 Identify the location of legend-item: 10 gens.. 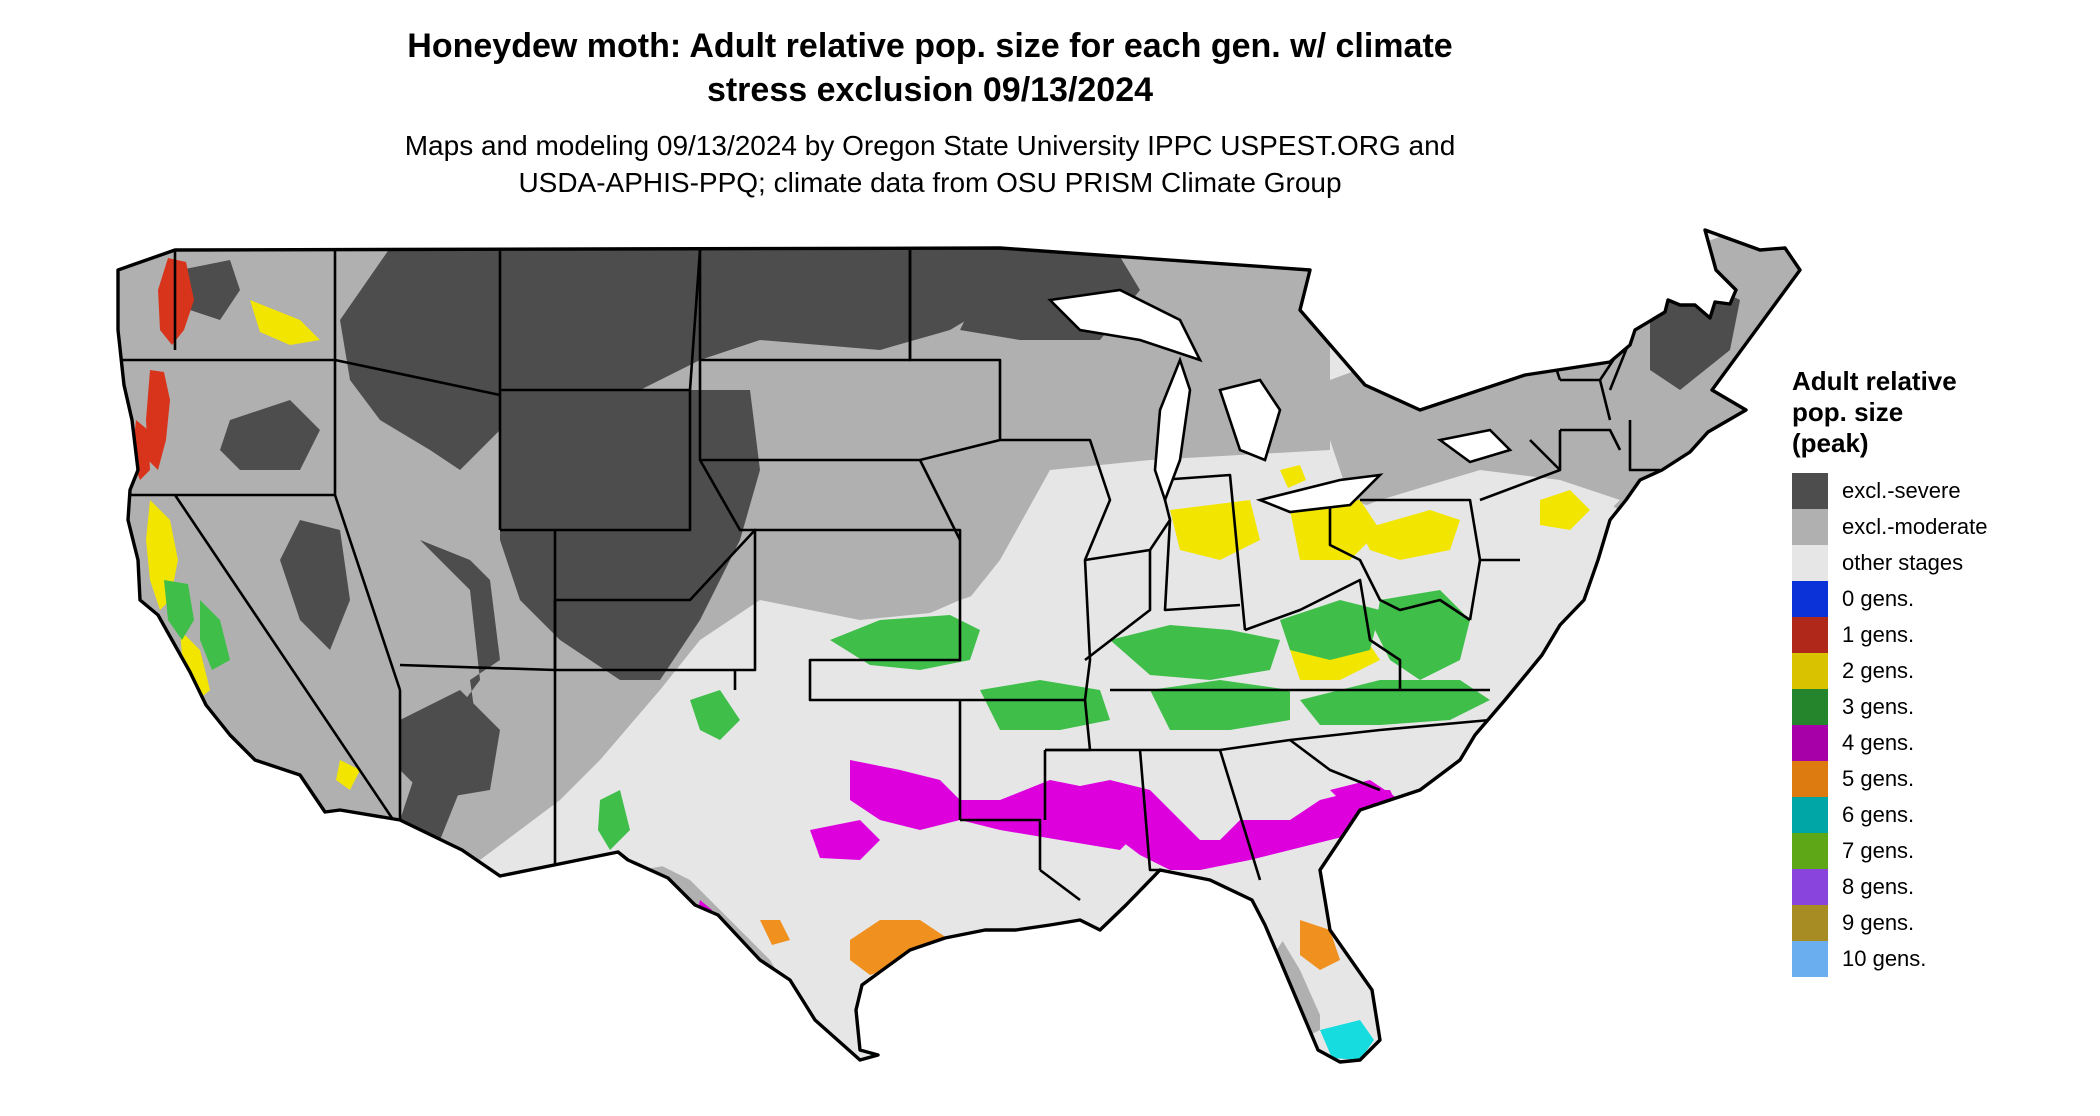
(1937, 959).